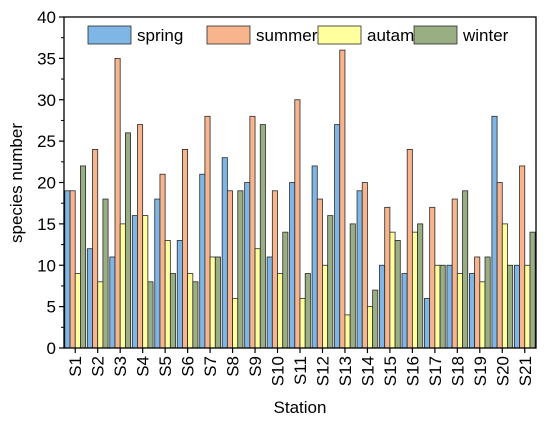 The height and width of the screenshot is (424, 550). I want to click on bar-summer-S10, so click(274, 269).